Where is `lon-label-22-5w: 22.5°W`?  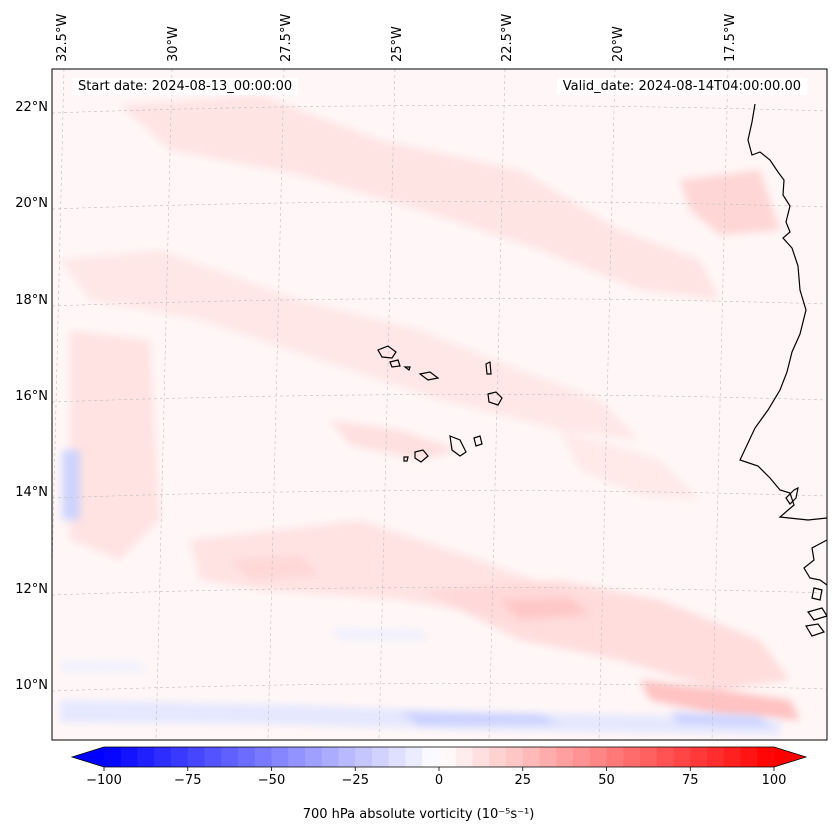
lon-label-22-5w: 22.5°W is located at coordinates (507, 38).